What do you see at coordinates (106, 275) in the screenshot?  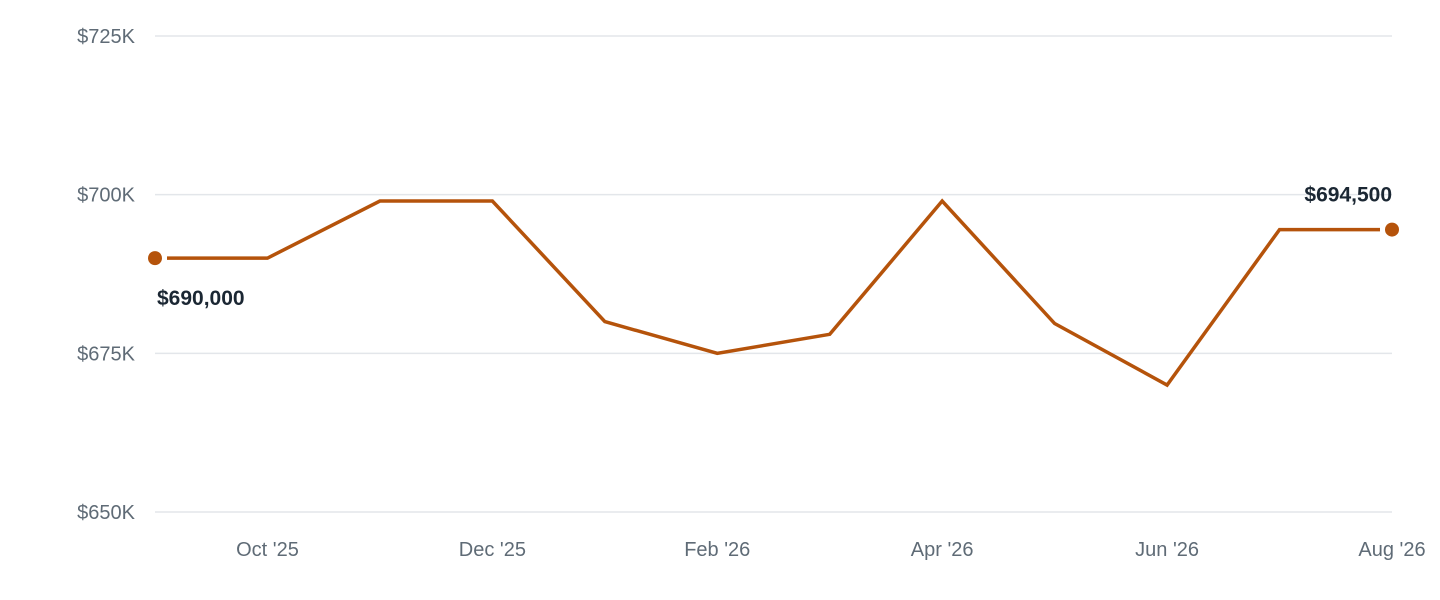 I see `y-axis: $650K $675K $700K $725K` at bounding box center [106, 275].